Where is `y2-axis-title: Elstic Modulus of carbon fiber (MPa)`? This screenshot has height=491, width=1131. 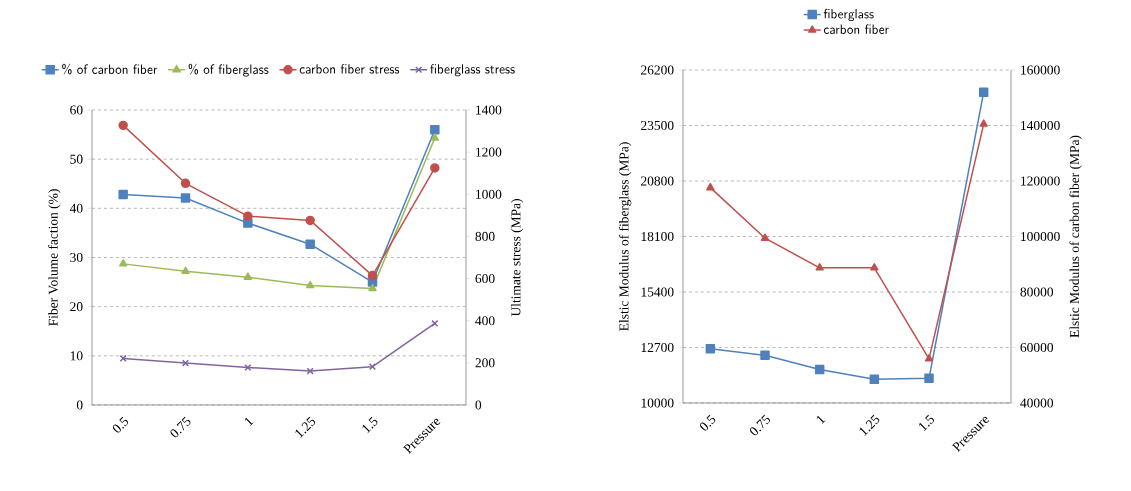
y2-axis-title: Elstic Modulus of carbon fiber (MPa) is located at coordinates (1075, 236).